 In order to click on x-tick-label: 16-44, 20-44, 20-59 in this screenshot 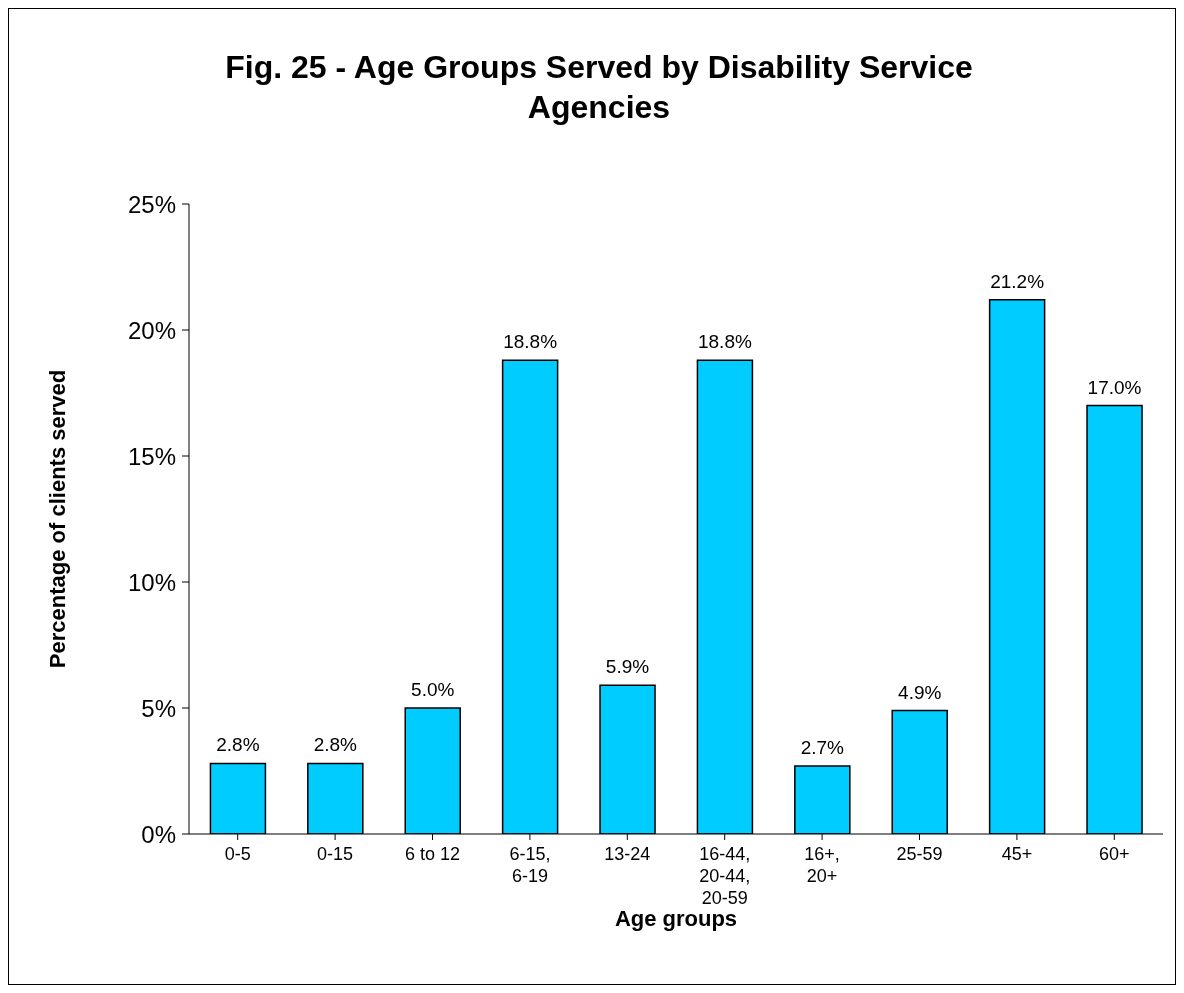, I will do `click(725, 876)`.